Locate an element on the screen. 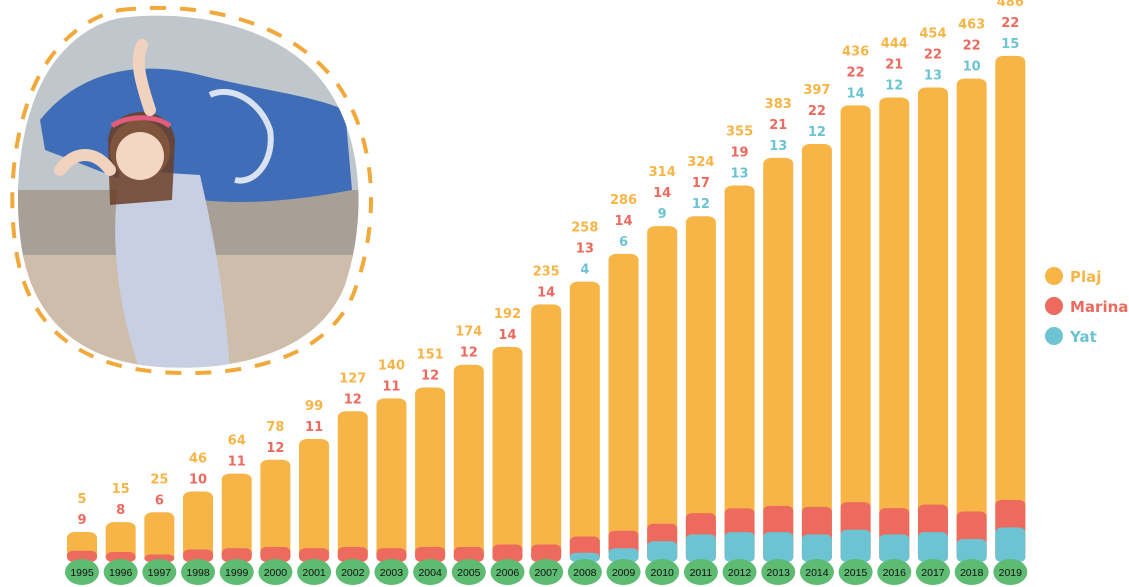 Image resolution: width=1129 pixels, height=587 pixels. year-label-2006: 2006 is located at coordinates (508, 573).